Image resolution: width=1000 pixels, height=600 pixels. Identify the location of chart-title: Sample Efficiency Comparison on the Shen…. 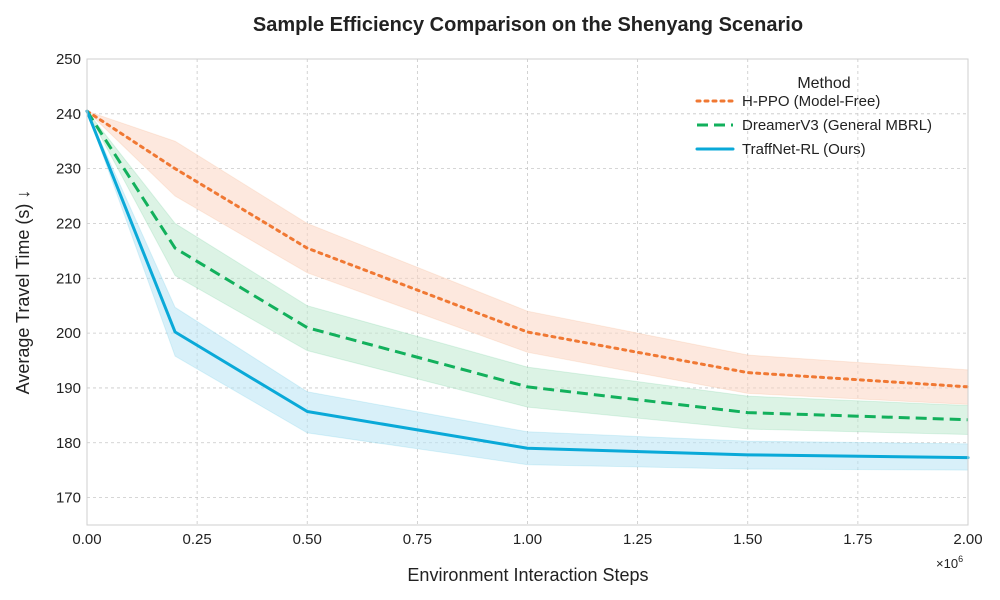
(528, 25).